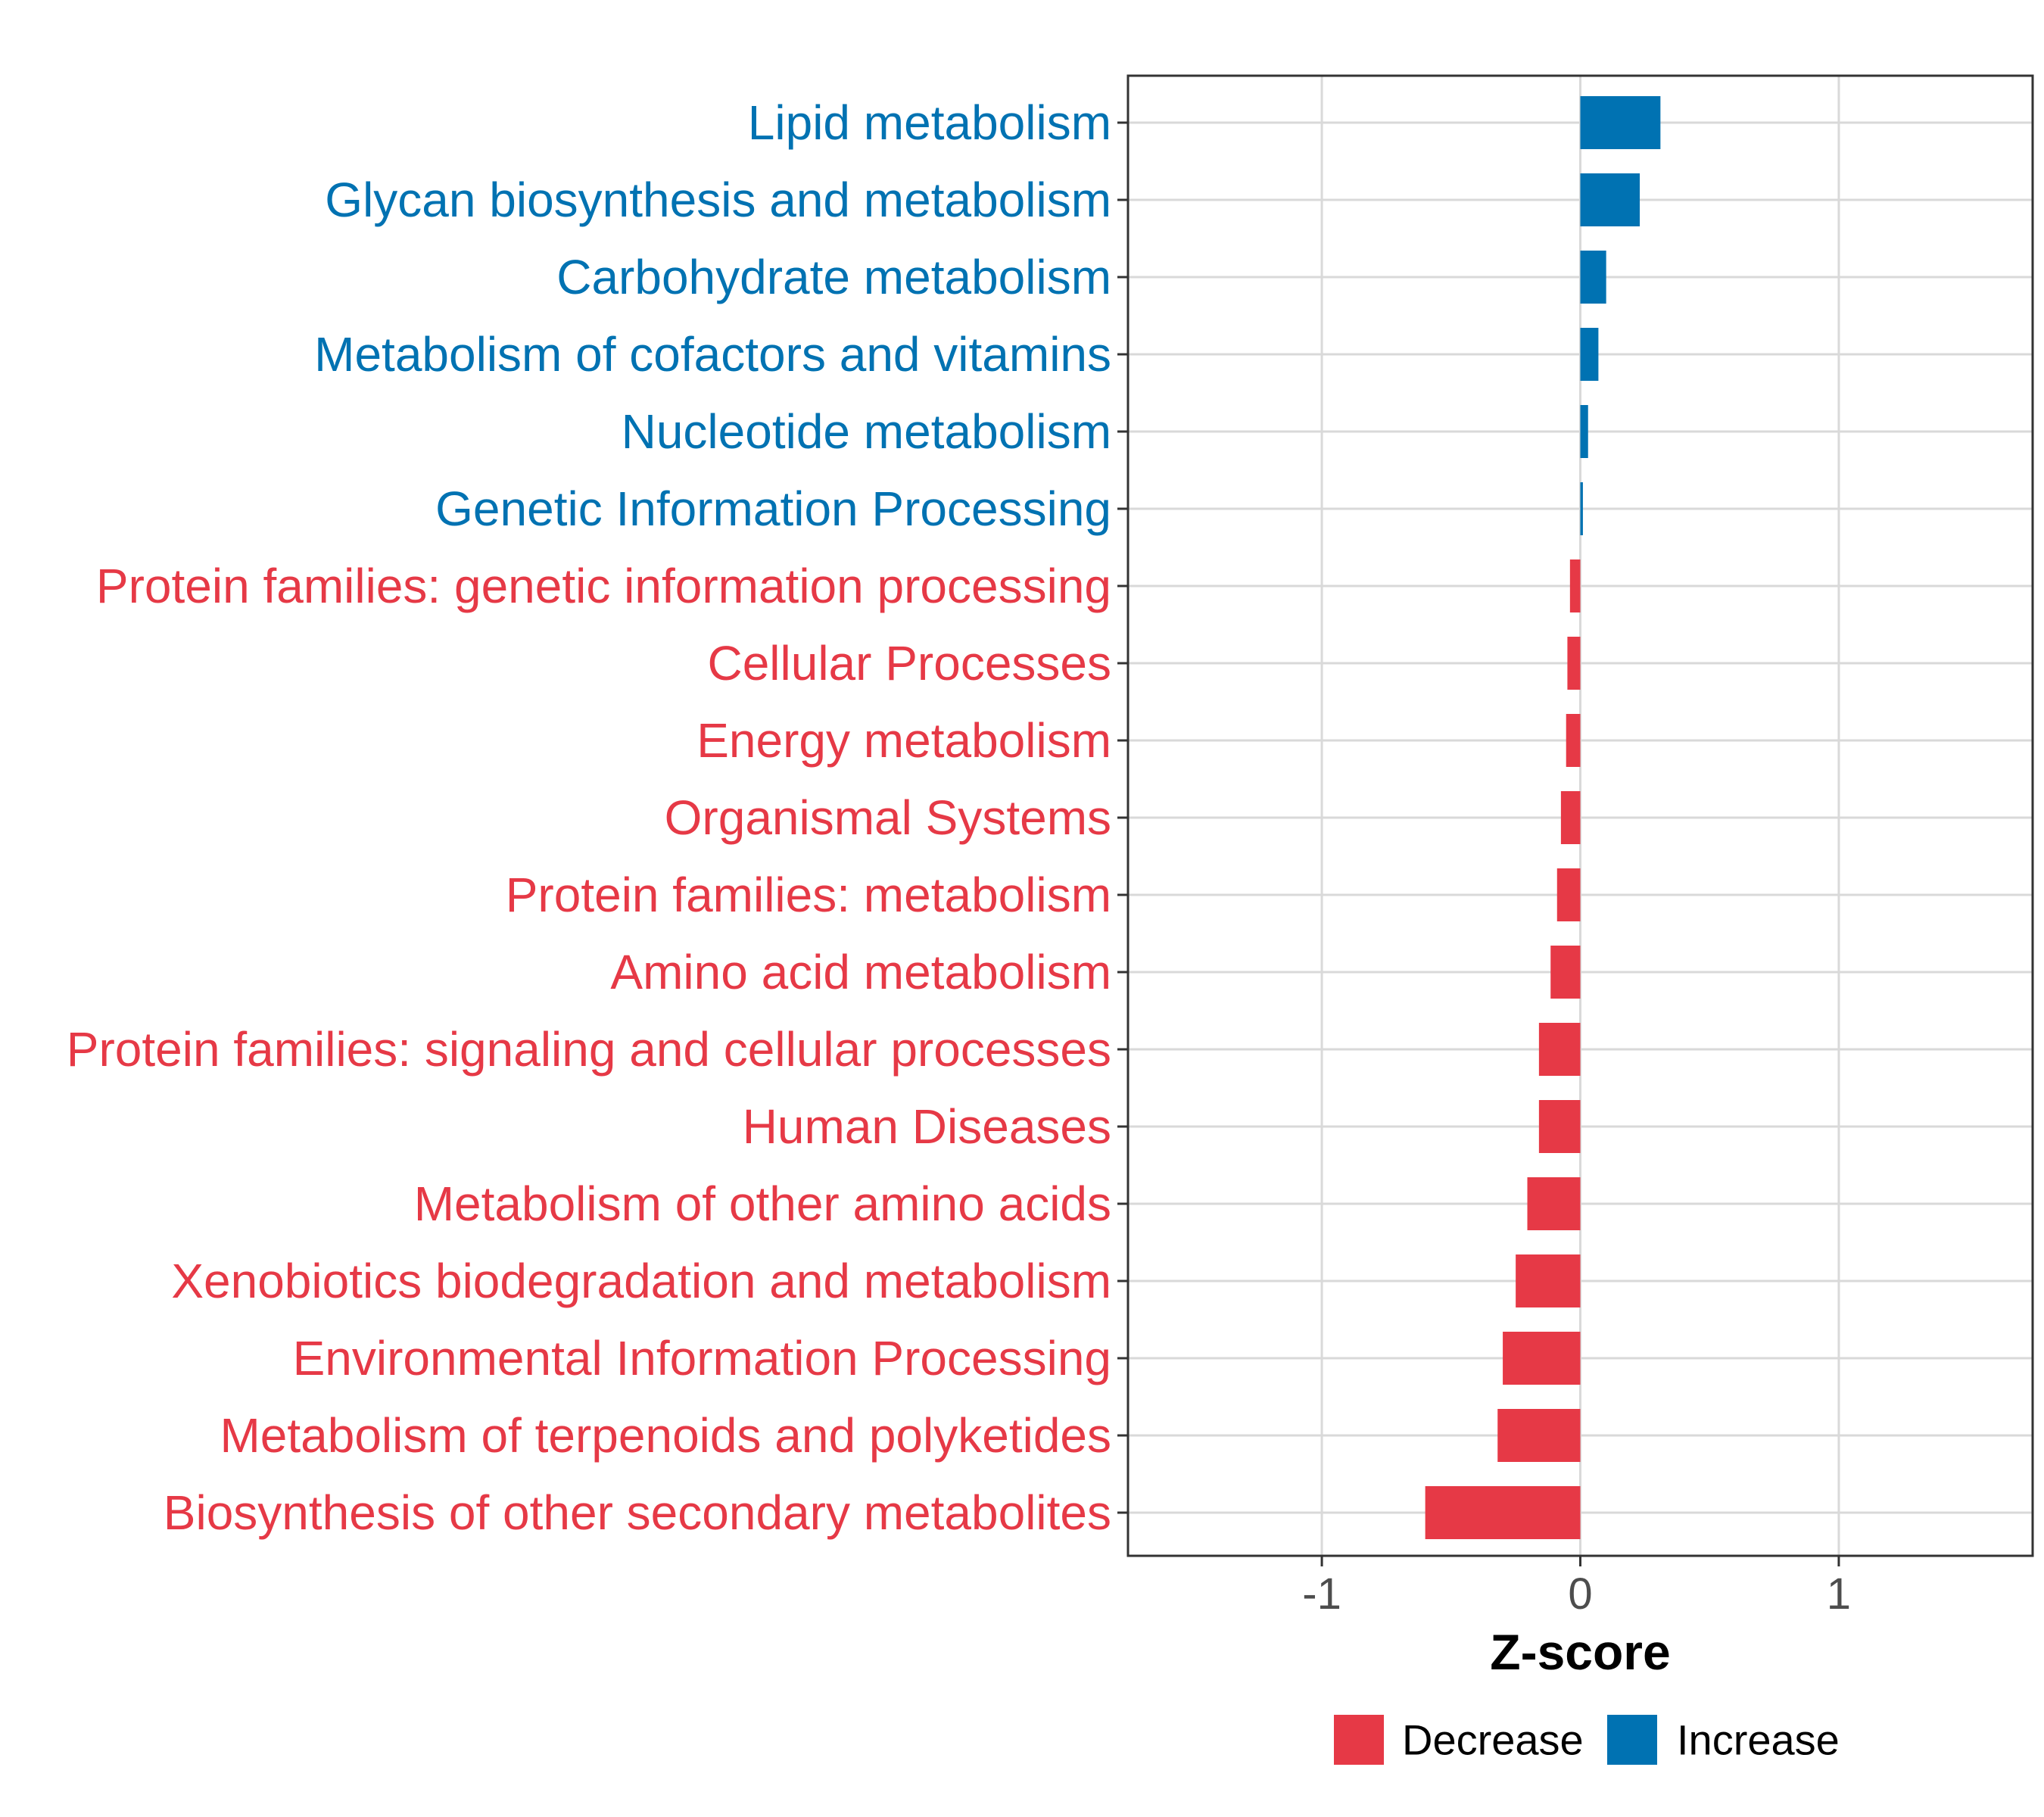 This screenshot has height=1817, width=2044. What do you see at coordinates (833, 277) in the screenshot?
I see `category-label: Carbohydrate metabolism` at bounding box center [833, 277].